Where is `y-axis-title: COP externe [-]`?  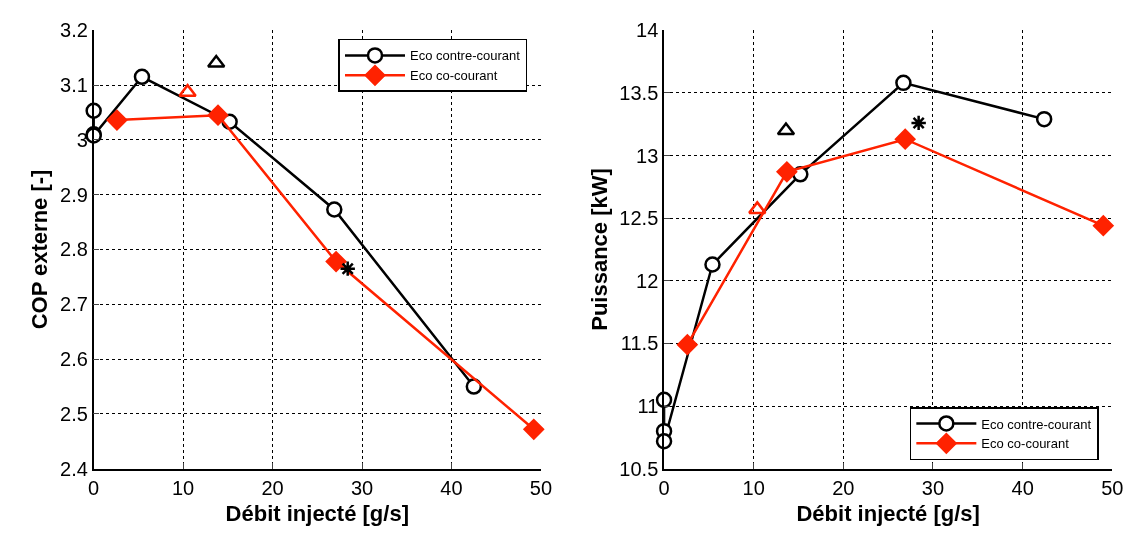 y-axis-title: COP externe [-] is located at coordinates (40, 249).